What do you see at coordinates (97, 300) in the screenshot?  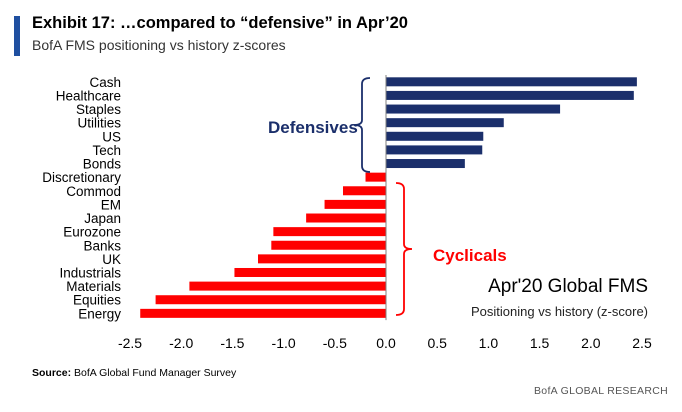 I see `category-label: Equities` at bounding box center [97, 300].